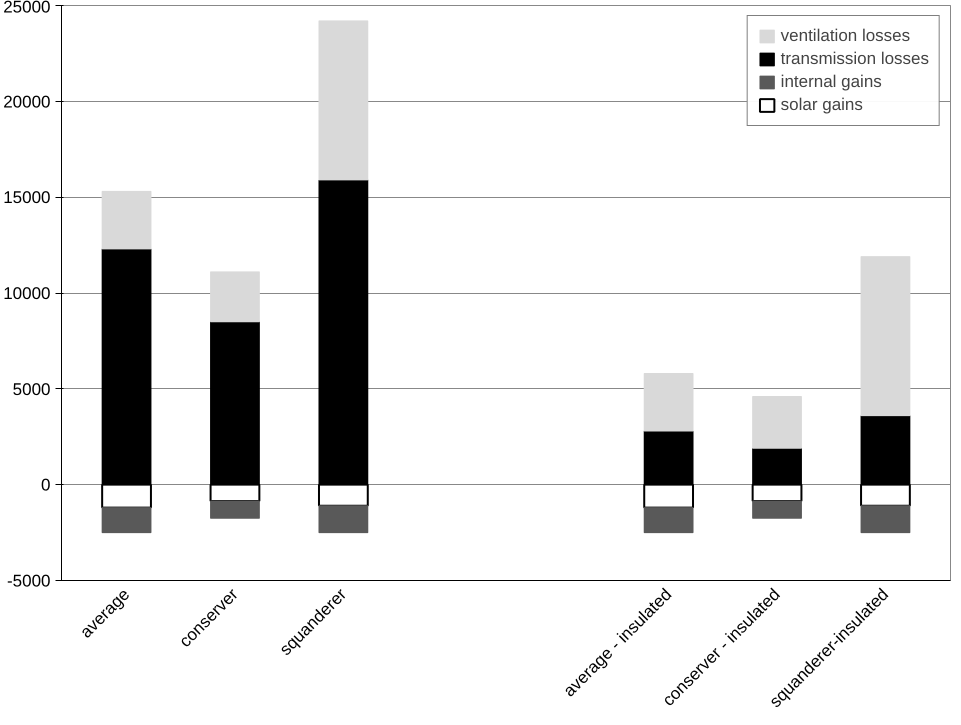 Image resolution: width=961 pixels, height=725 pixels. Describe the element at coordinates (27, 198) in the screenshot. I see `y-tick-label: 15000` at that location.